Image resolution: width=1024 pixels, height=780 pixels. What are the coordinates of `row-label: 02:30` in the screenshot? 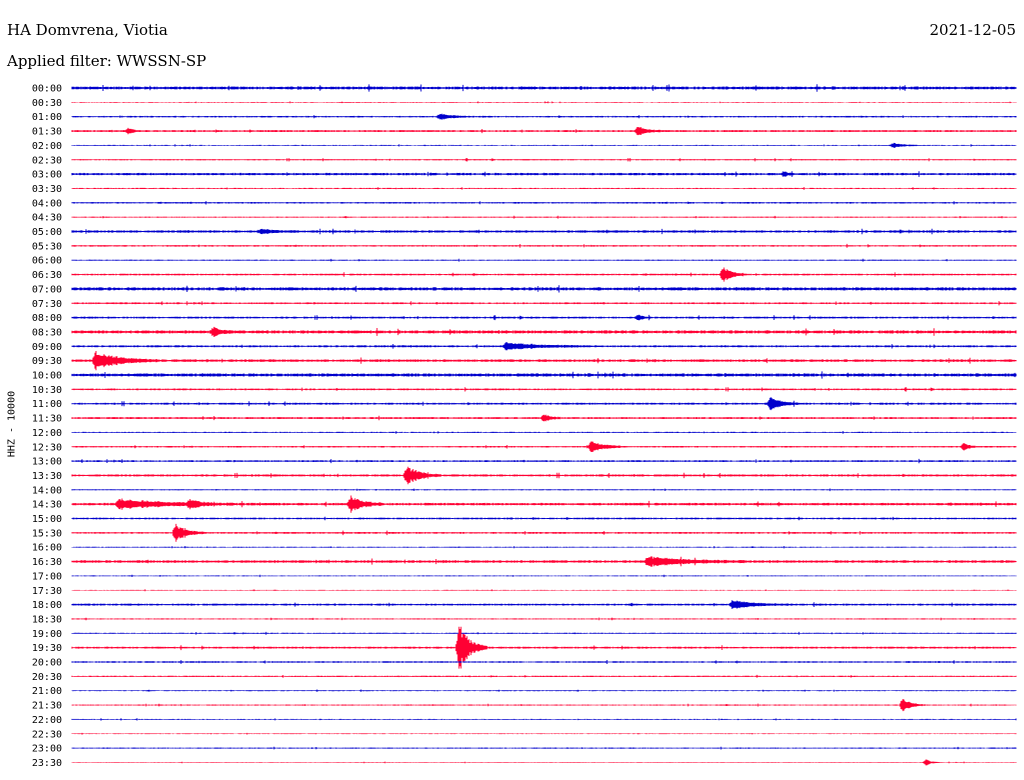 It's located at (47, 160).